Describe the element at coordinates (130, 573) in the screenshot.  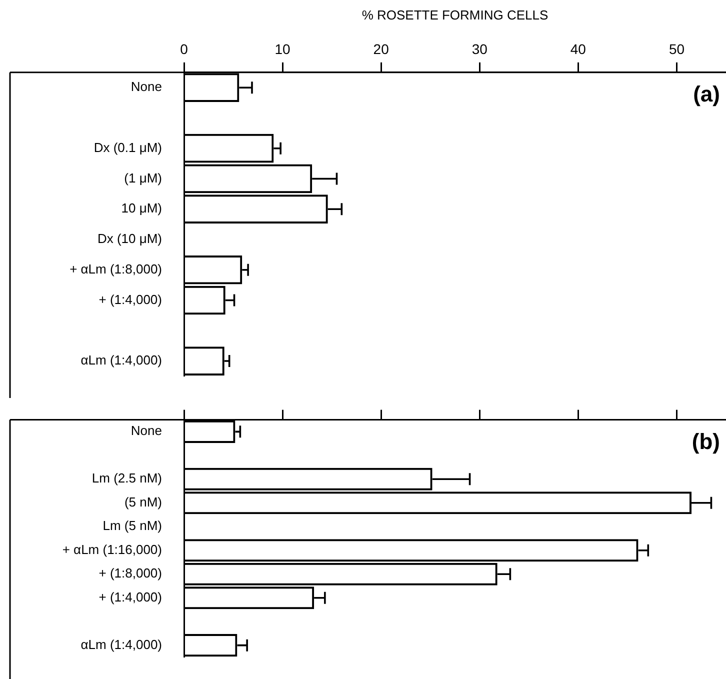
I see `y-tick-label: + (1:8,000)` at that location.